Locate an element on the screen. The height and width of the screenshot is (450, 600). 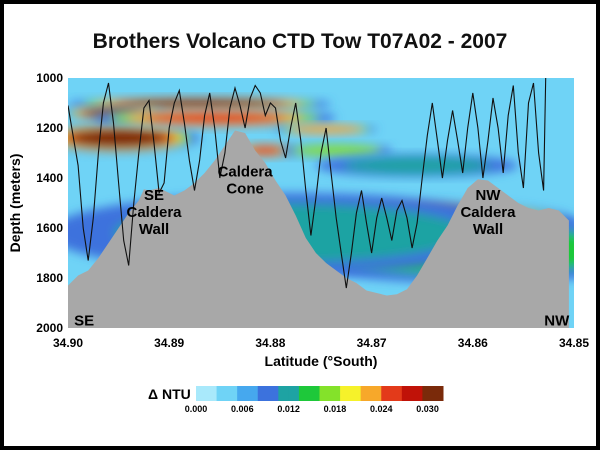
annotation-label: NW is located at coordinates (557, 321).